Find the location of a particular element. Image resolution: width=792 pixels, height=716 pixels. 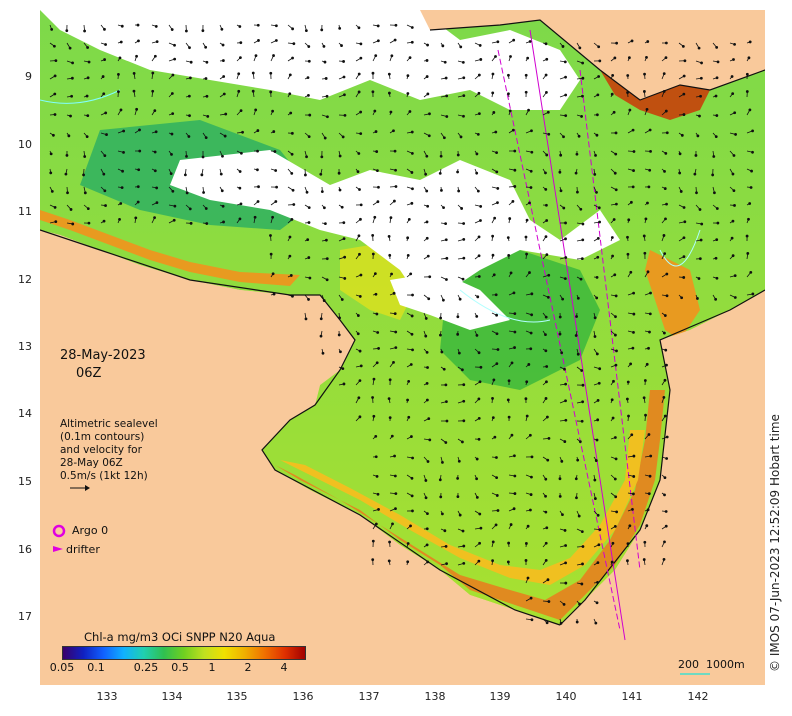

colorbar-tick: 1 is located at coordinates (212, 667).